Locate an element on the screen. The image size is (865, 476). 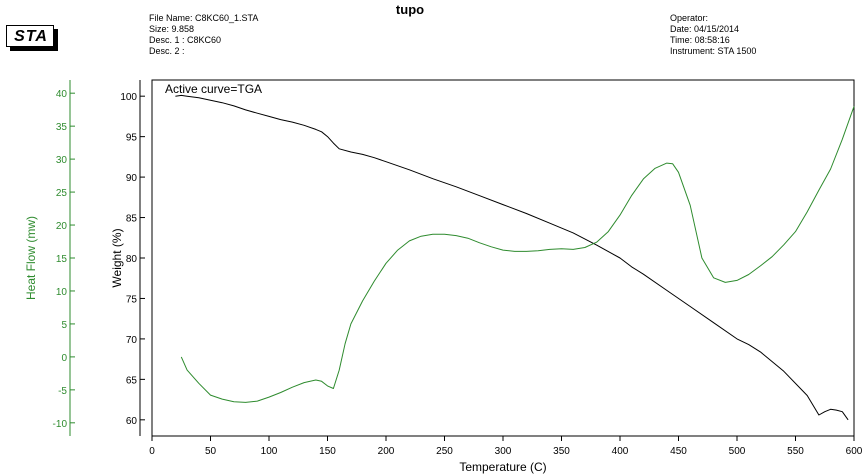
heatflow-axis-label: Heat Flow (mw) is located at coordinates (31, 258).